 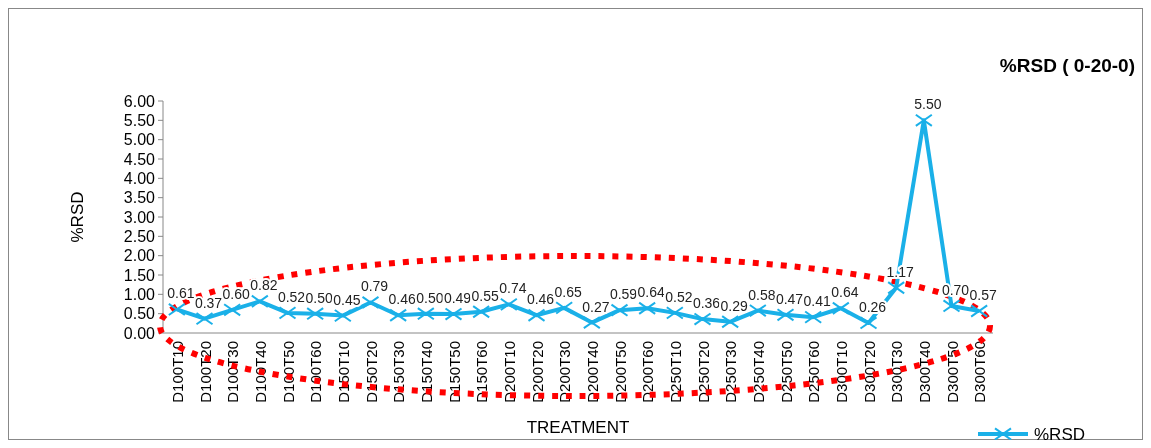 I want to click on data-label: 0.58, so click(x=762, y=294).